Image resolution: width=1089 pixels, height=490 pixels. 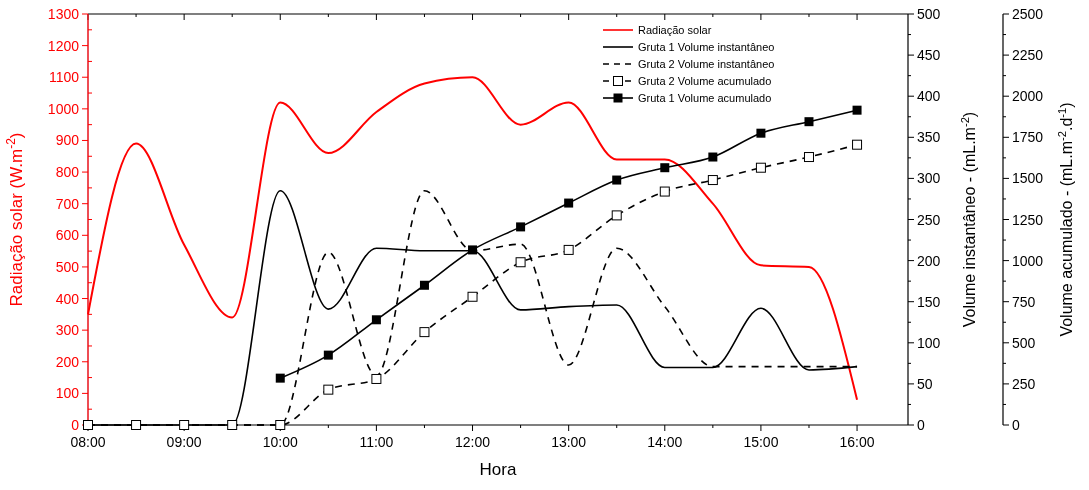 I want to click on y2-tick-label: 350, so click(x=929, y=137).